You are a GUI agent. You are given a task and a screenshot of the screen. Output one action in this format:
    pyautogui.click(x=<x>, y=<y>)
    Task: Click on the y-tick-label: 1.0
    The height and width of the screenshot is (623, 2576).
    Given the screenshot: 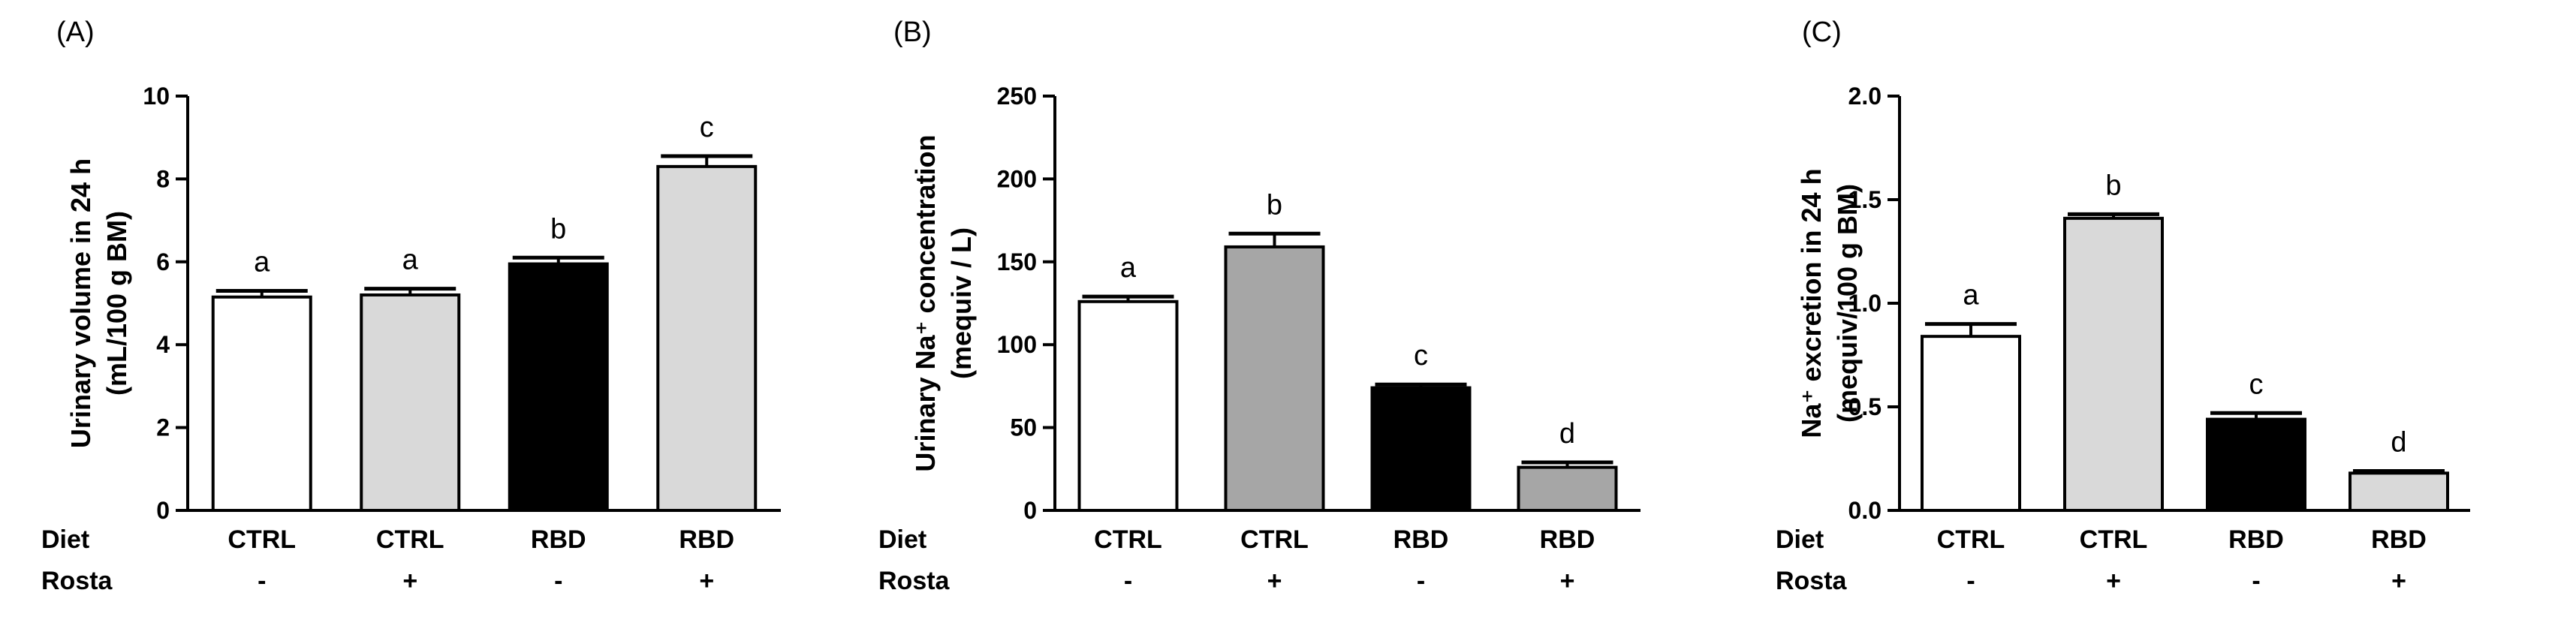 What is the action you would take?
    pyautogui.click(x=1865, y=303)
    